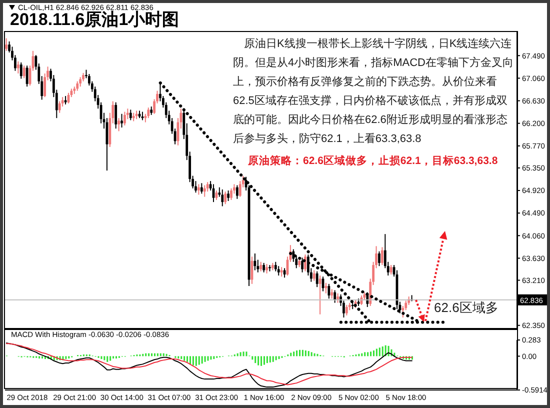 The height and width of the screenshot is (408, 550). Describe the element at coordinates (373, 161) in the screenshot. I see `annotation: 原油策略：62.6区域做多，止损62.1，目标63.3,63.8` at that location.